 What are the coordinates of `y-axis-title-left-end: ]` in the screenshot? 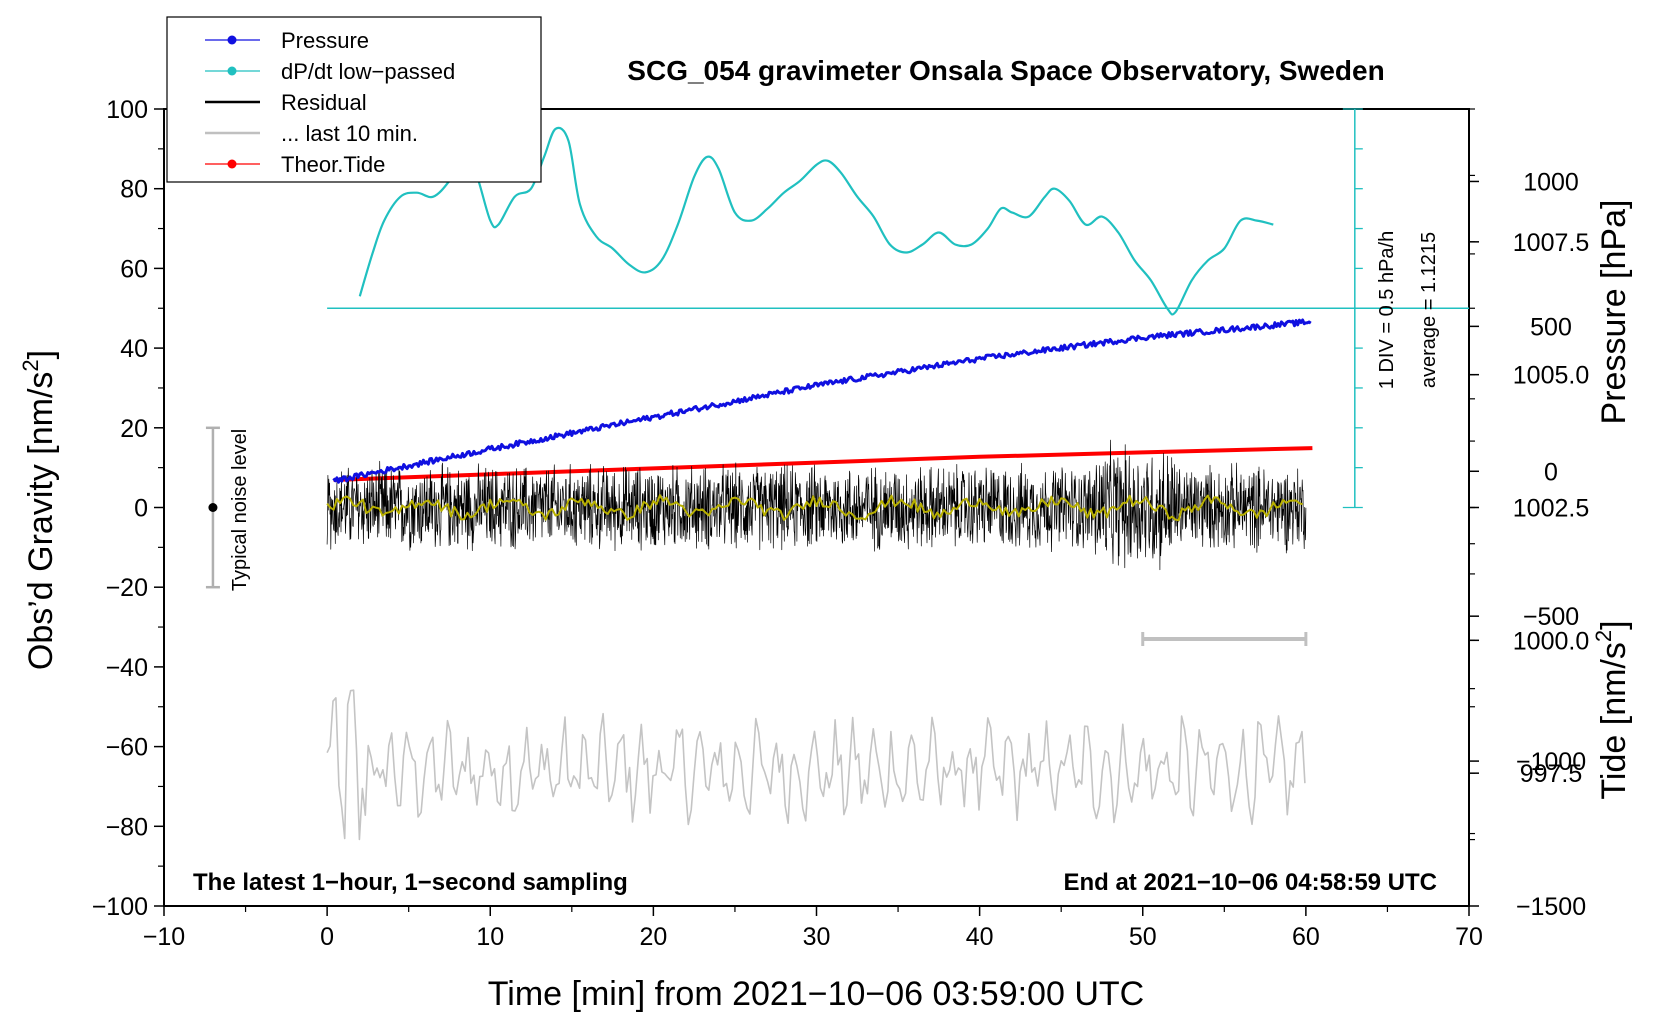 It's located at (41, 354).